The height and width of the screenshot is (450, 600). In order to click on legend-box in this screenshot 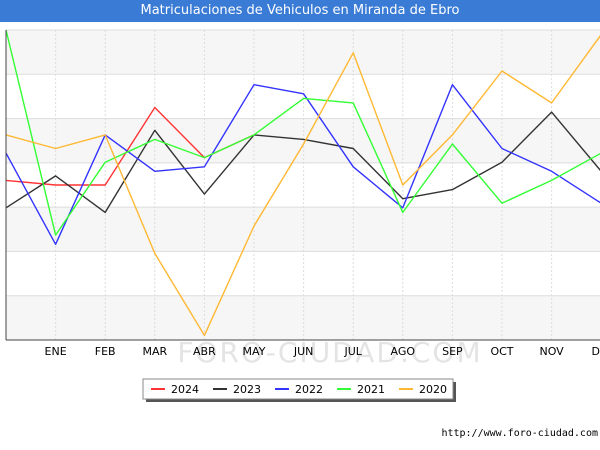, I will do `click(298, 389)`.